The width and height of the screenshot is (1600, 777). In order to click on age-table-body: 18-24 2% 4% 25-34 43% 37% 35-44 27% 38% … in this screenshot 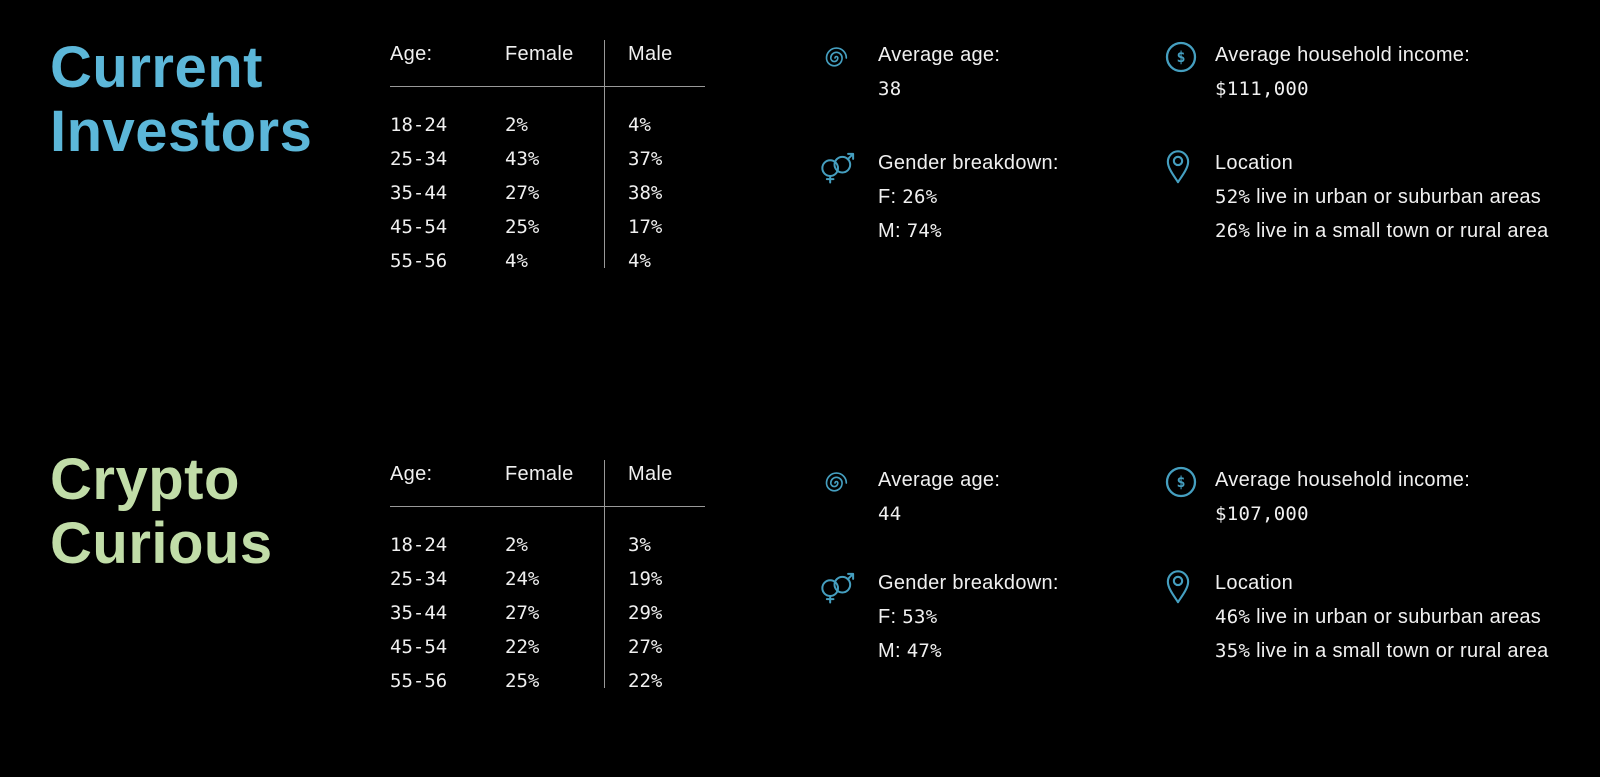, I will do `click(550, 193)`.